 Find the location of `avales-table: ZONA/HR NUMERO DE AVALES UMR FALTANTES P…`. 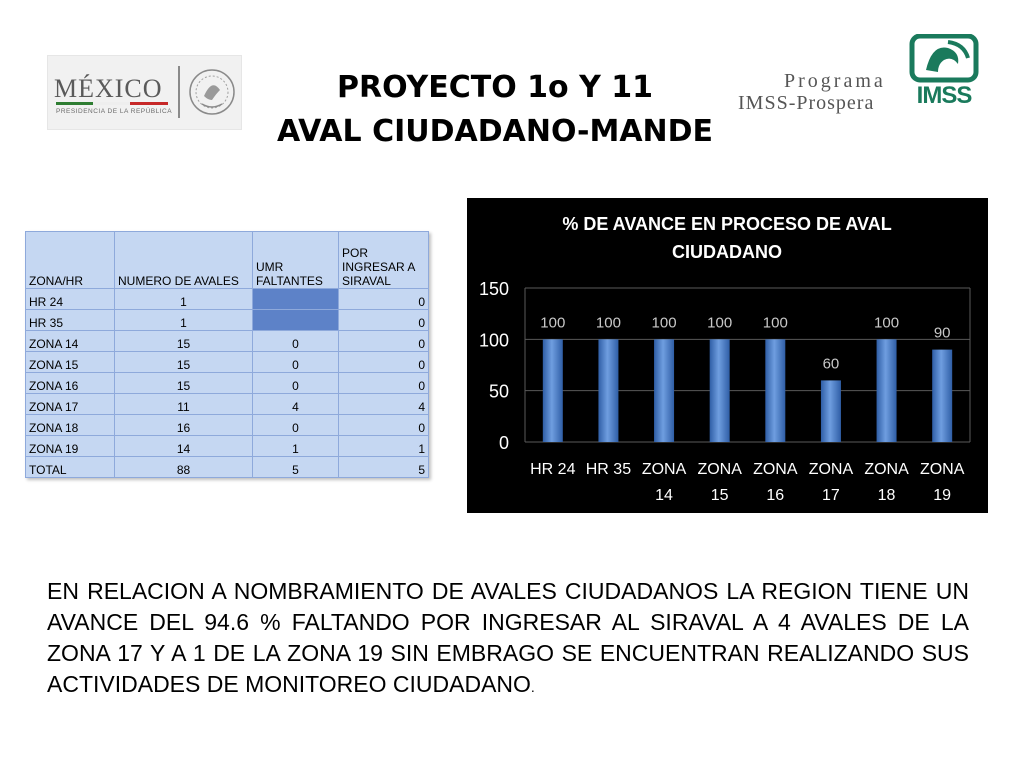

avales-table: ZONA/HR NUMERO DE AVALES UMR FALTANTES P… is located at coordinates (227, 354).